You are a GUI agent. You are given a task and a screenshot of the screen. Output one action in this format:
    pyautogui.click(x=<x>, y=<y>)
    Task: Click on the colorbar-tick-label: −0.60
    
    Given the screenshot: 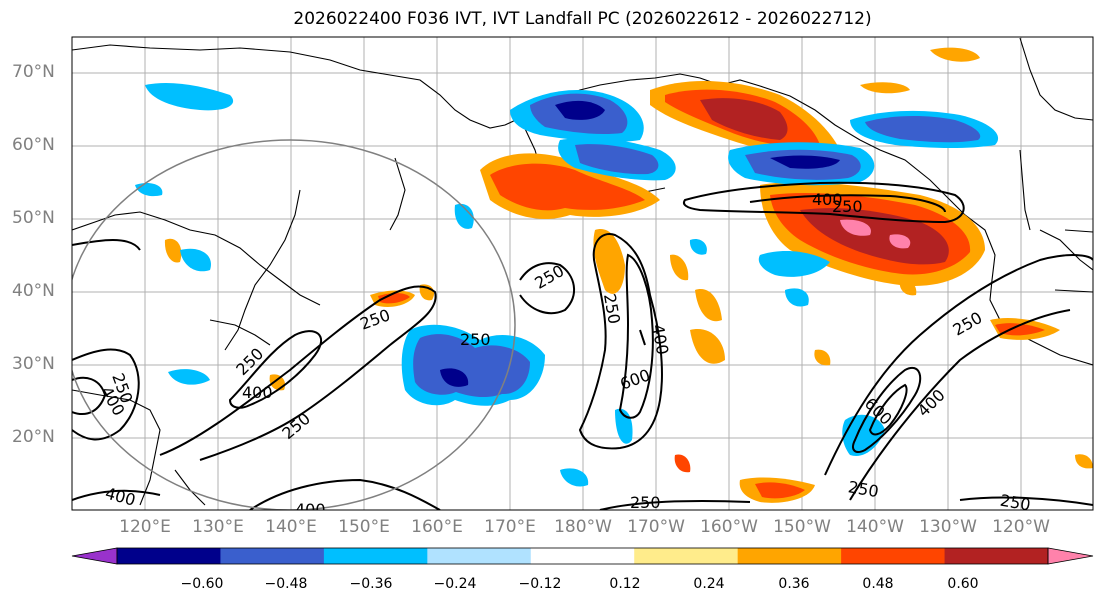 What is the action you would take?
    pyautogui.click(x=202, y=584)
    